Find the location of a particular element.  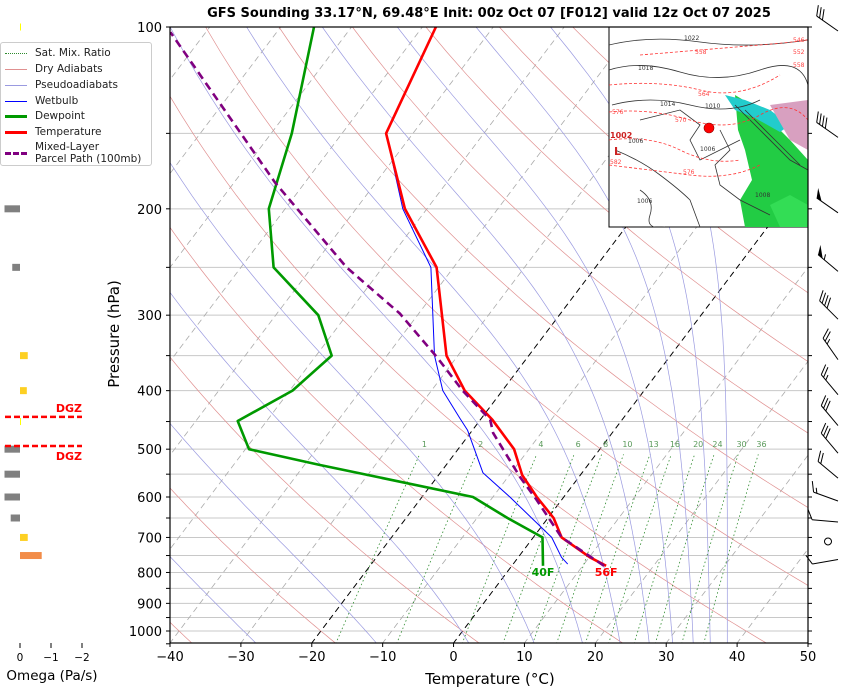

mixing-ratio-label: 4 is located at coordinates (540, 444).